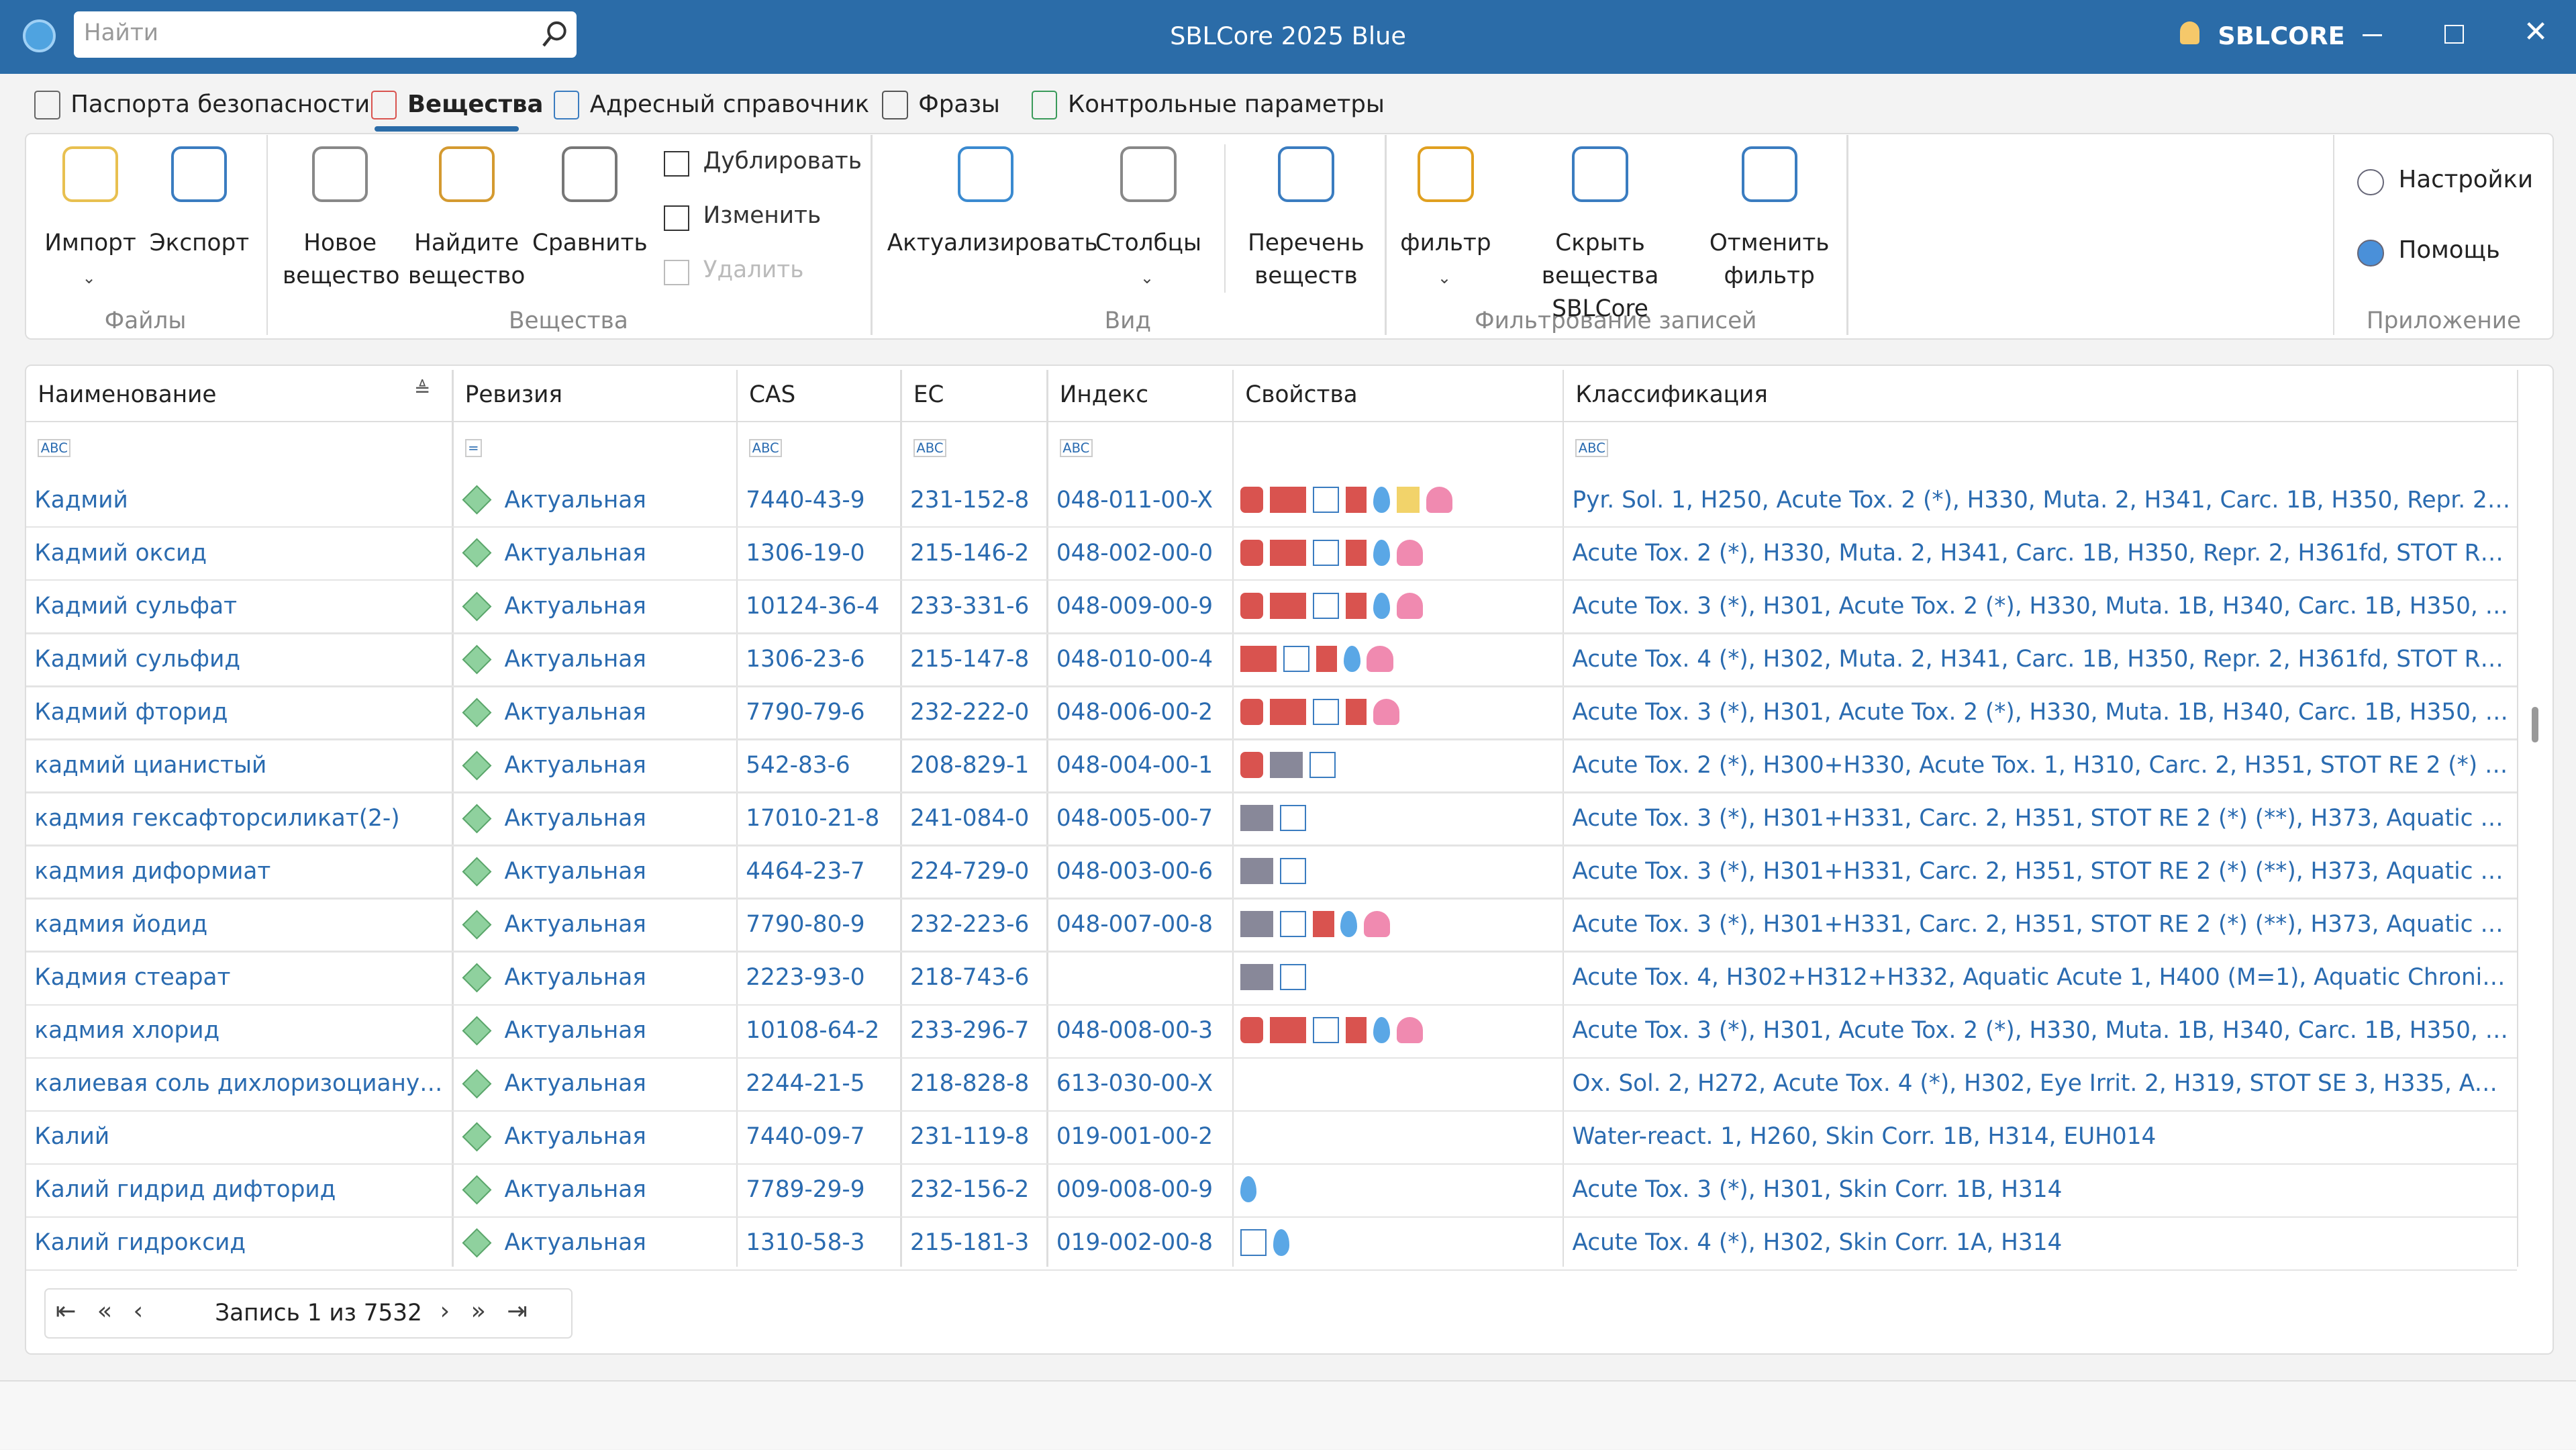 Image resolution: width=2576 pixels, height=1450 pixels. What do you see at coordinates (1134, 500) in the screenshot?
I see `cell-index: 048-011-00-X` at bounding box center [1134, 500].